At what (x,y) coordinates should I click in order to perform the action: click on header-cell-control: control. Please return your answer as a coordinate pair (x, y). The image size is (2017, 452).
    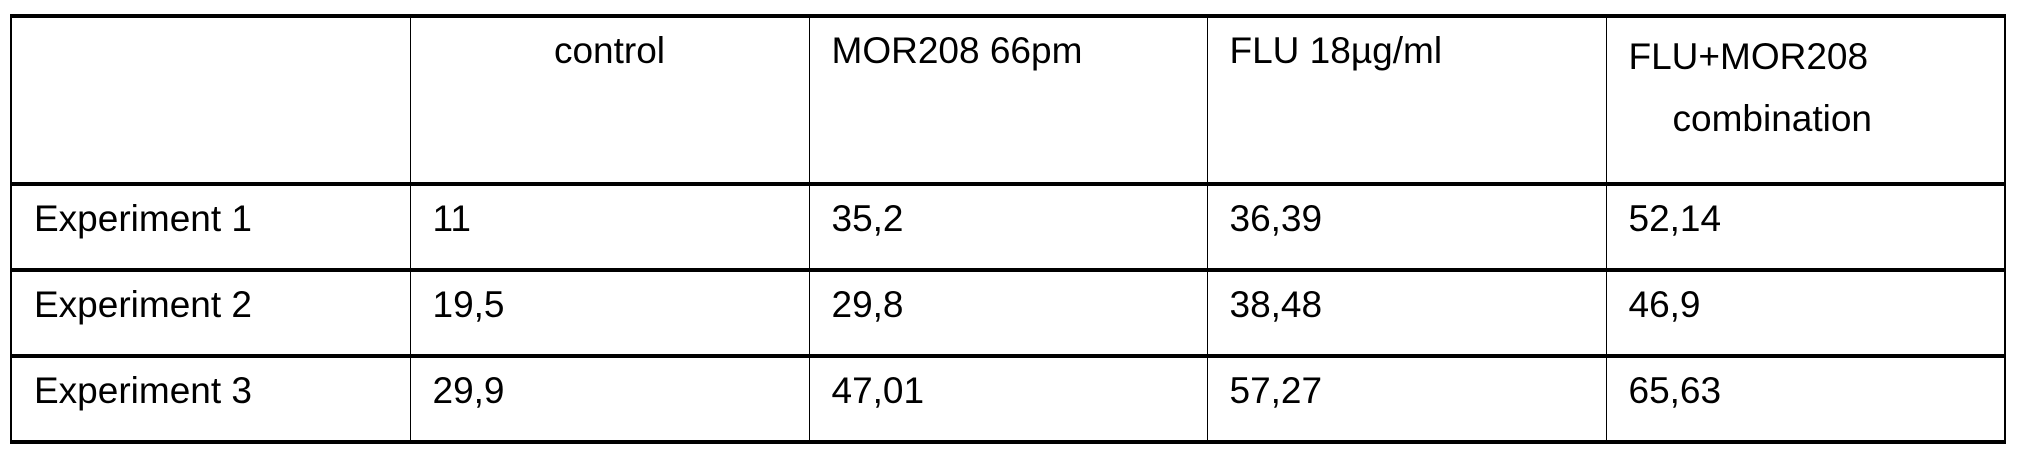
    Looking at the image, I should click on (609, 100).